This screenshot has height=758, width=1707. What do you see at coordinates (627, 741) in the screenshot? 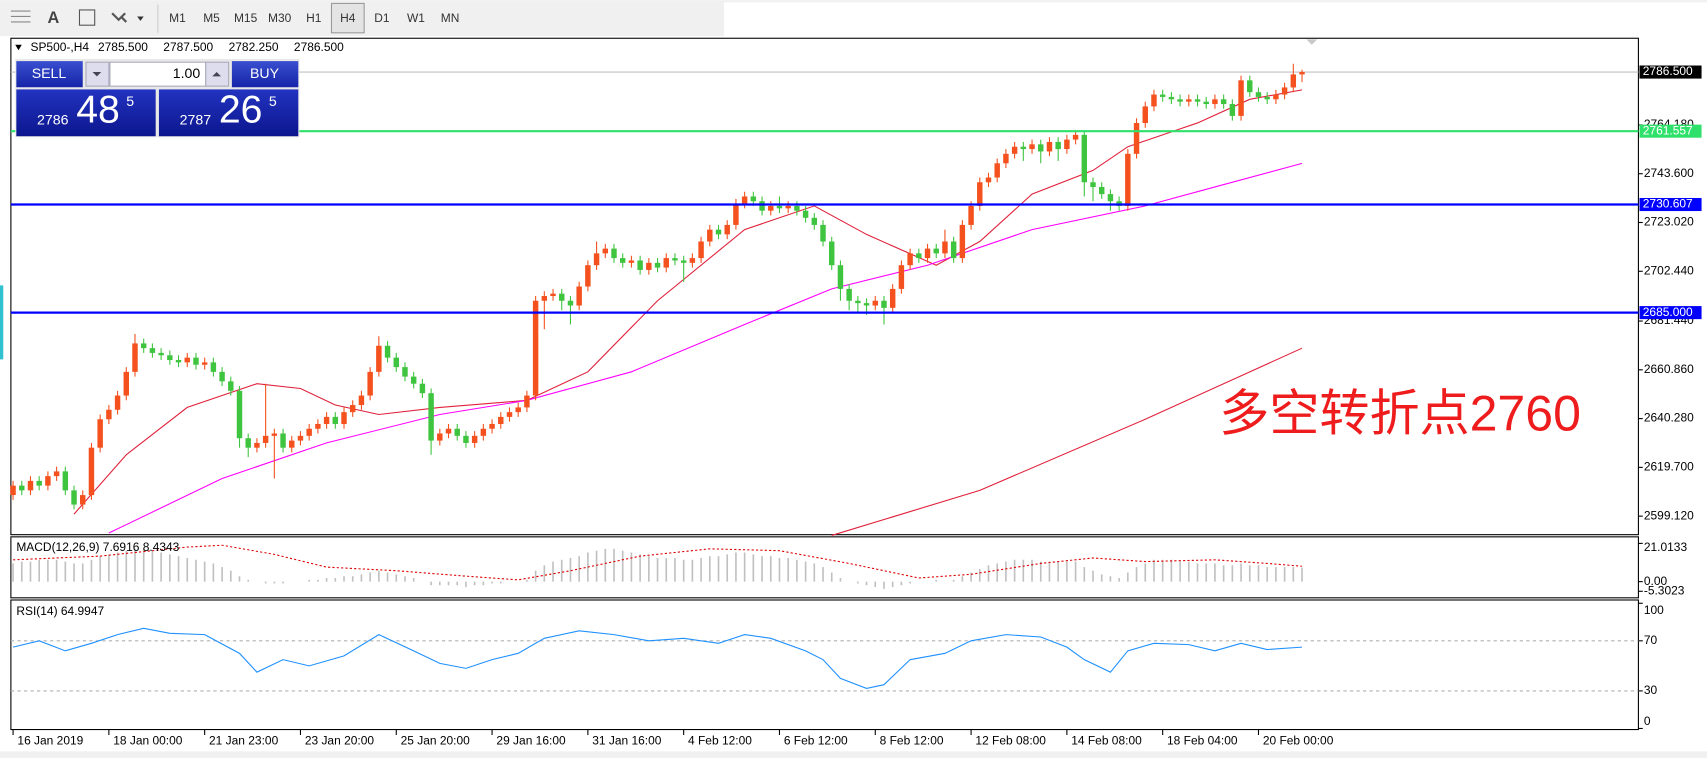
I see `x-tick-label: 31 Jan 16:00` at bounding box center [627, 741].